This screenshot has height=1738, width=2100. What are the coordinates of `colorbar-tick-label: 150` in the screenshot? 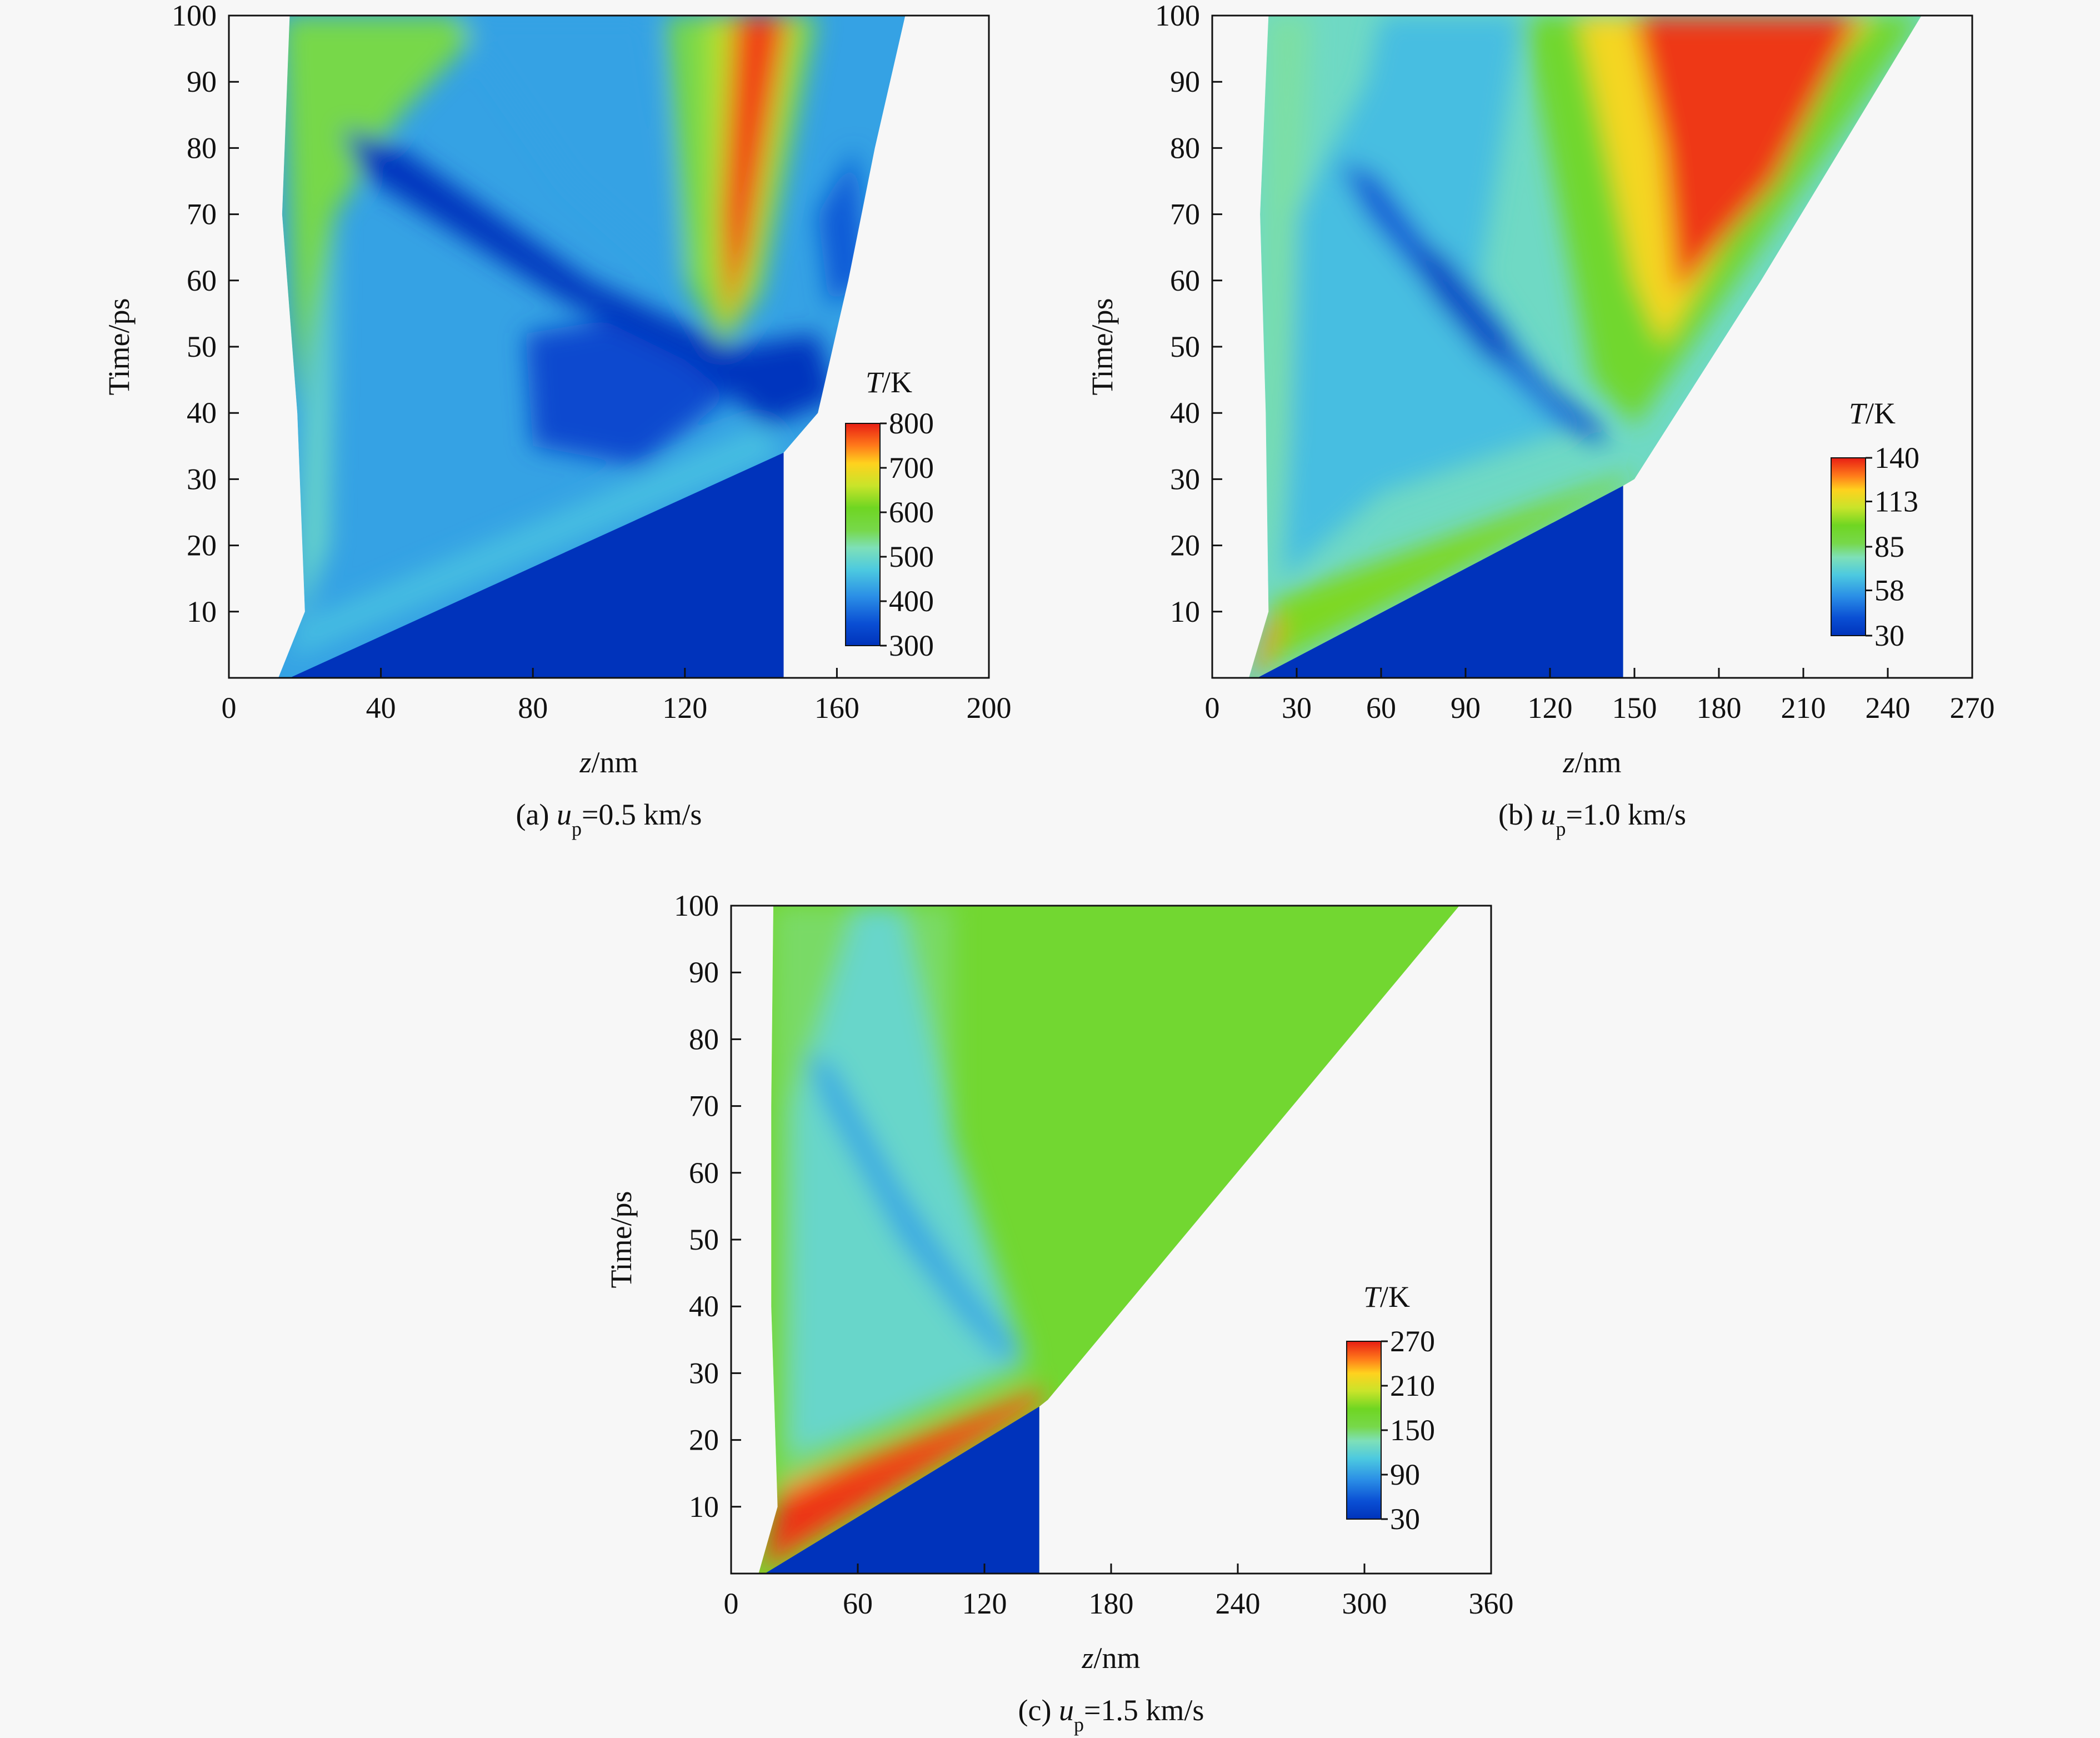 It's located at (1412, 1430).